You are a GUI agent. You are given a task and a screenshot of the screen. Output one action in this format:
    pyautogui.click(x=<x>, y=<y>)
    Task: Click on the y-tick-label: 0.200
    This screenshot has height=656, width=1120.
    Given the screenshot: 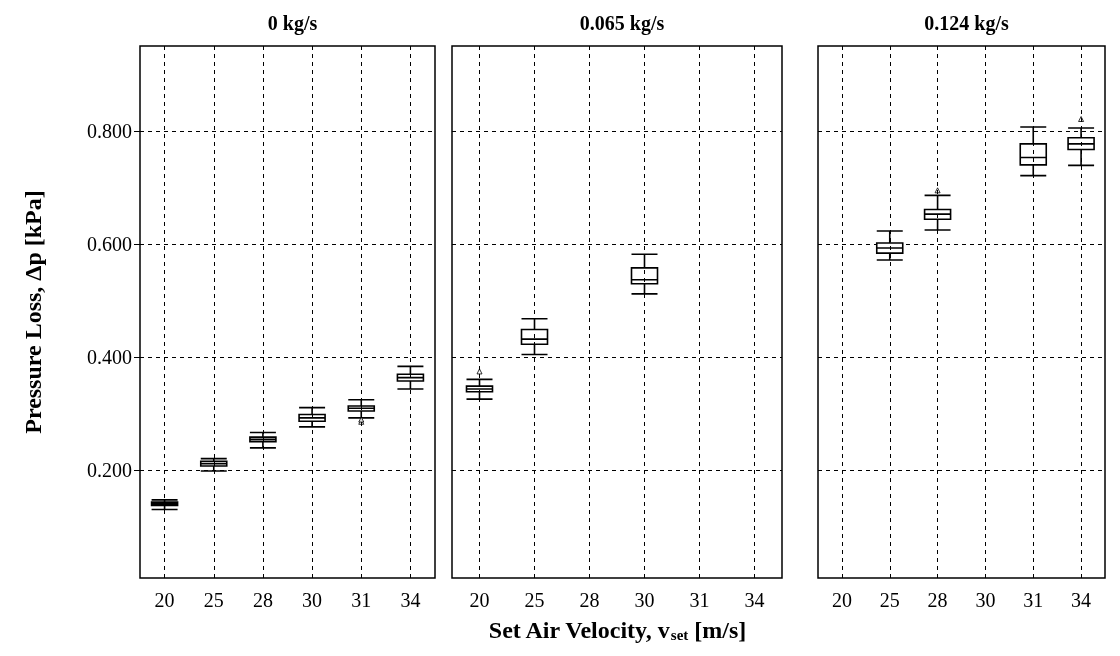 What is the action you would take?
    pyautogui.click(x=109, y=470)
    